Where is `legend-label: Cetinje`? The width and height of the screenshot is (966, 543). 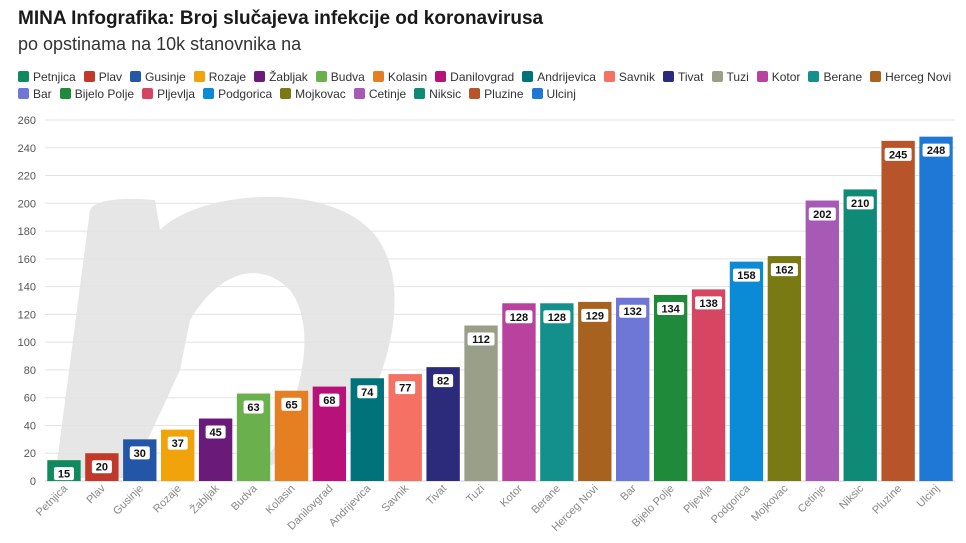 legend-label: Cetinje is located at coordinates (387, 93).